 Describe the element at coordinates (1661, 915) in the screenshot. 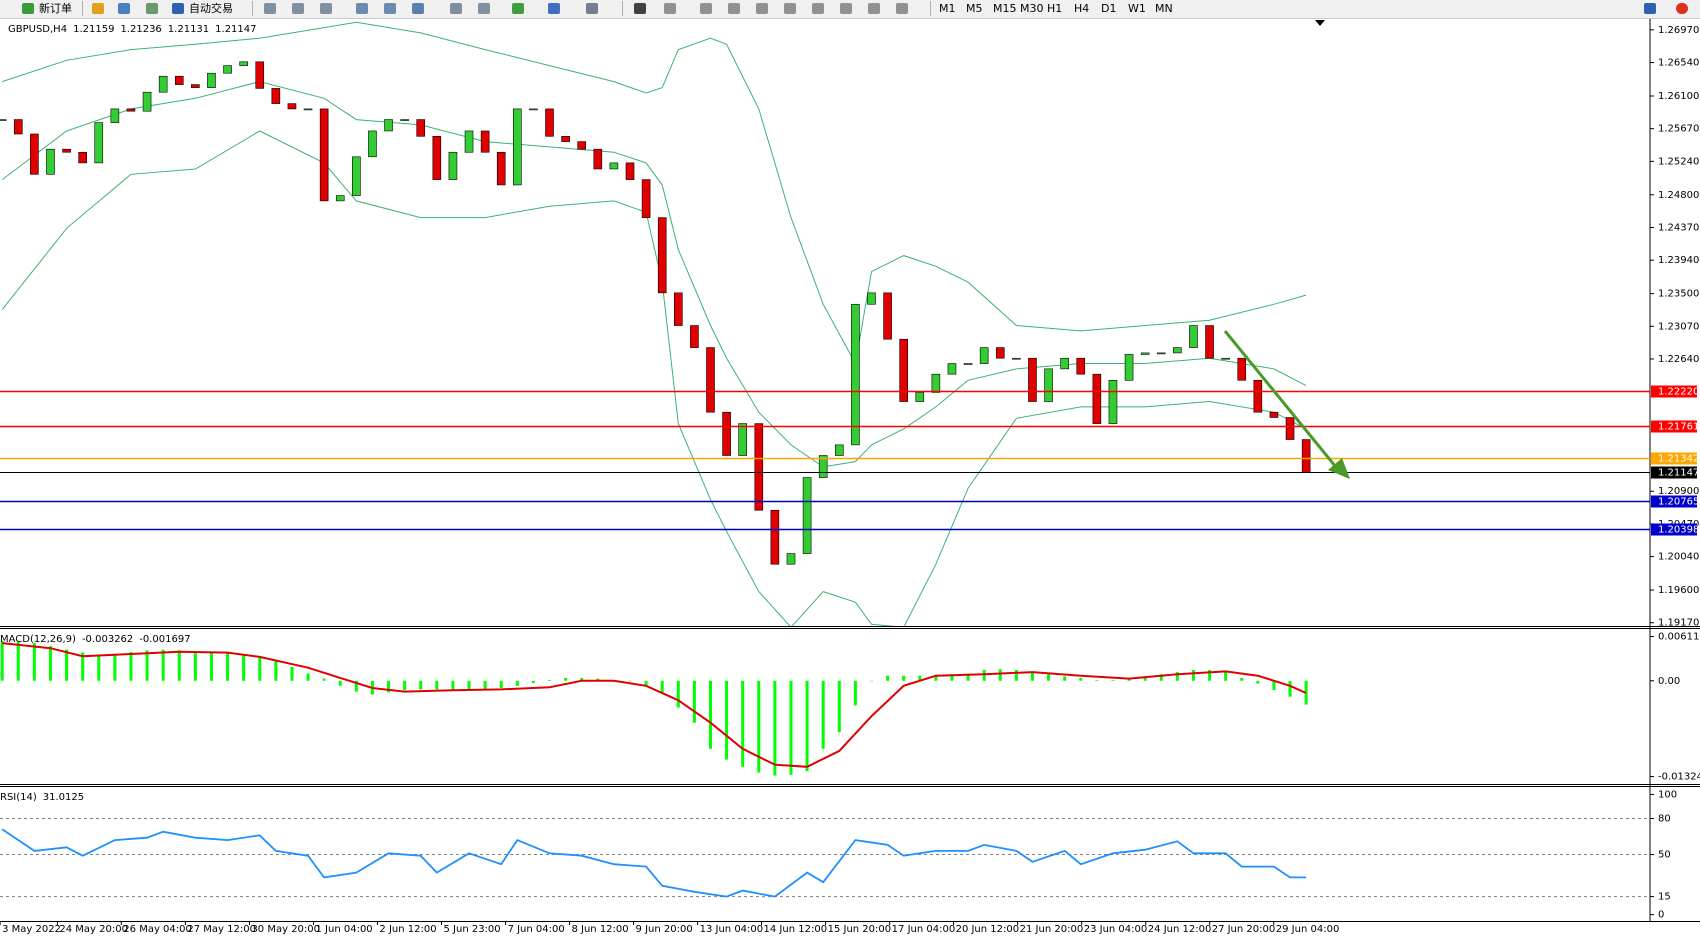

I see `y-tick-label: 0` at that location.